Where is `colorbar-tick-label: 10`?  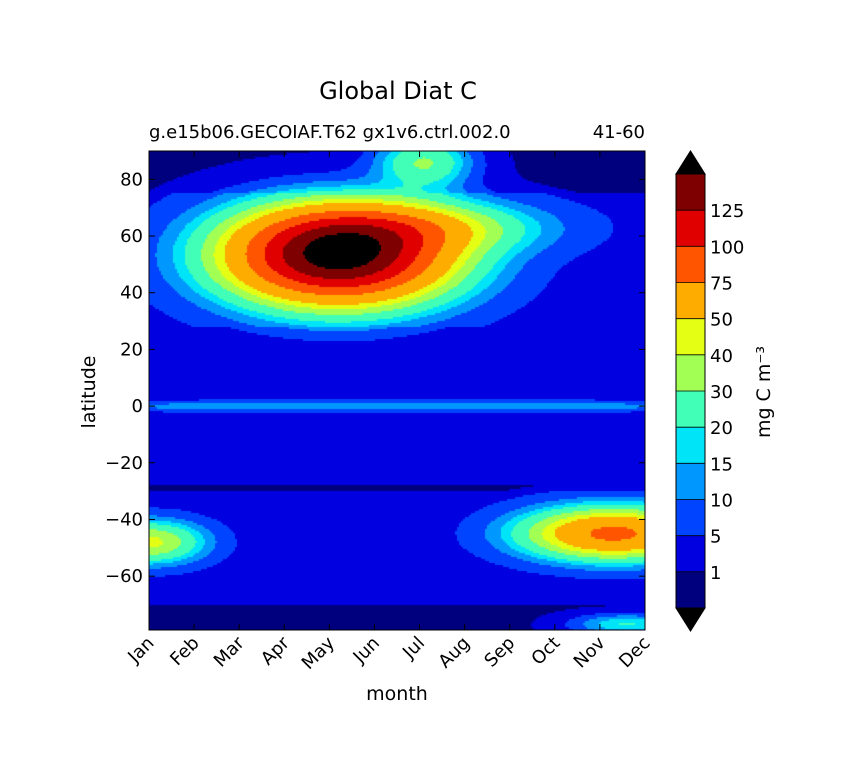
colorbar-tick-label: 10 is located at coordinates (721, 501).